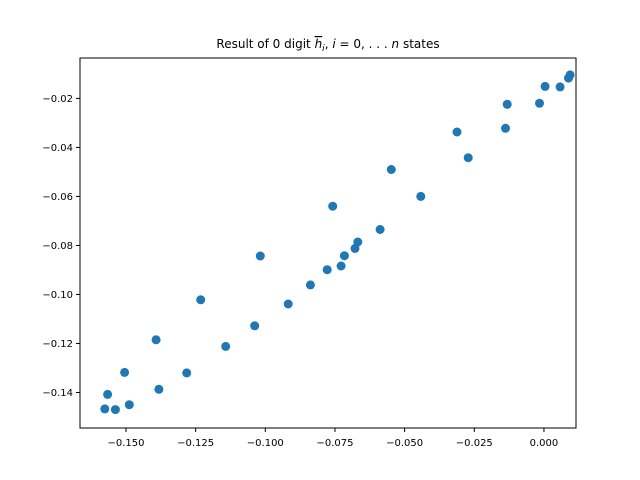 This screenshot has width=640, height=480. Describe the element at coordinates (57, 197) in the screenshot. I see `y-tick-label: −0.06` at that location.